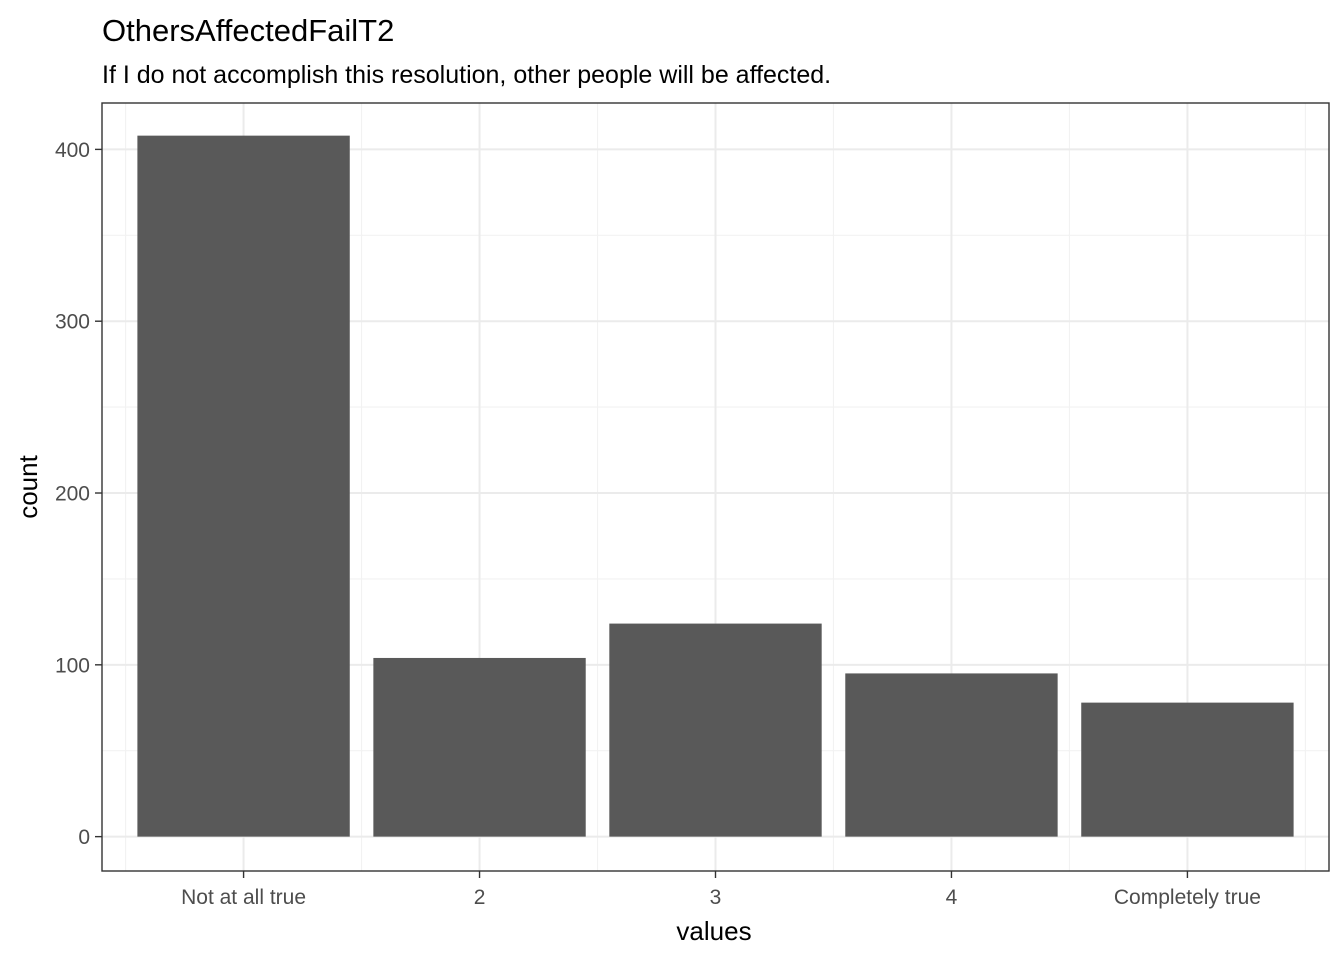  What do you see at coordinates (243, 897) in the screenshot?
I see `x-tick-label: Not at all true` at bounding box center [243, 897].